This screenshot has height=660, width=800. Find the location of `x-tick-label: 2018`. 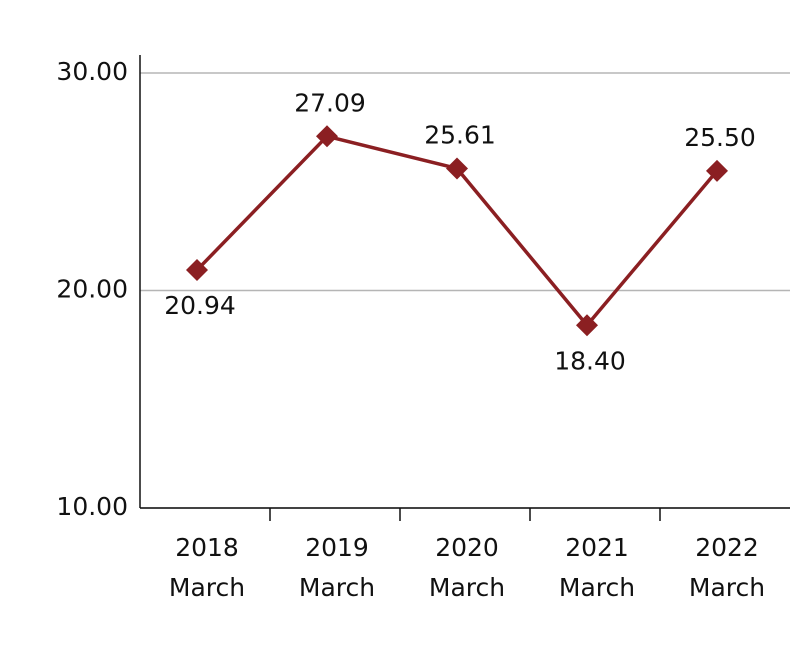

x-tick-label: 2018 is located at coordinates (207, 547).